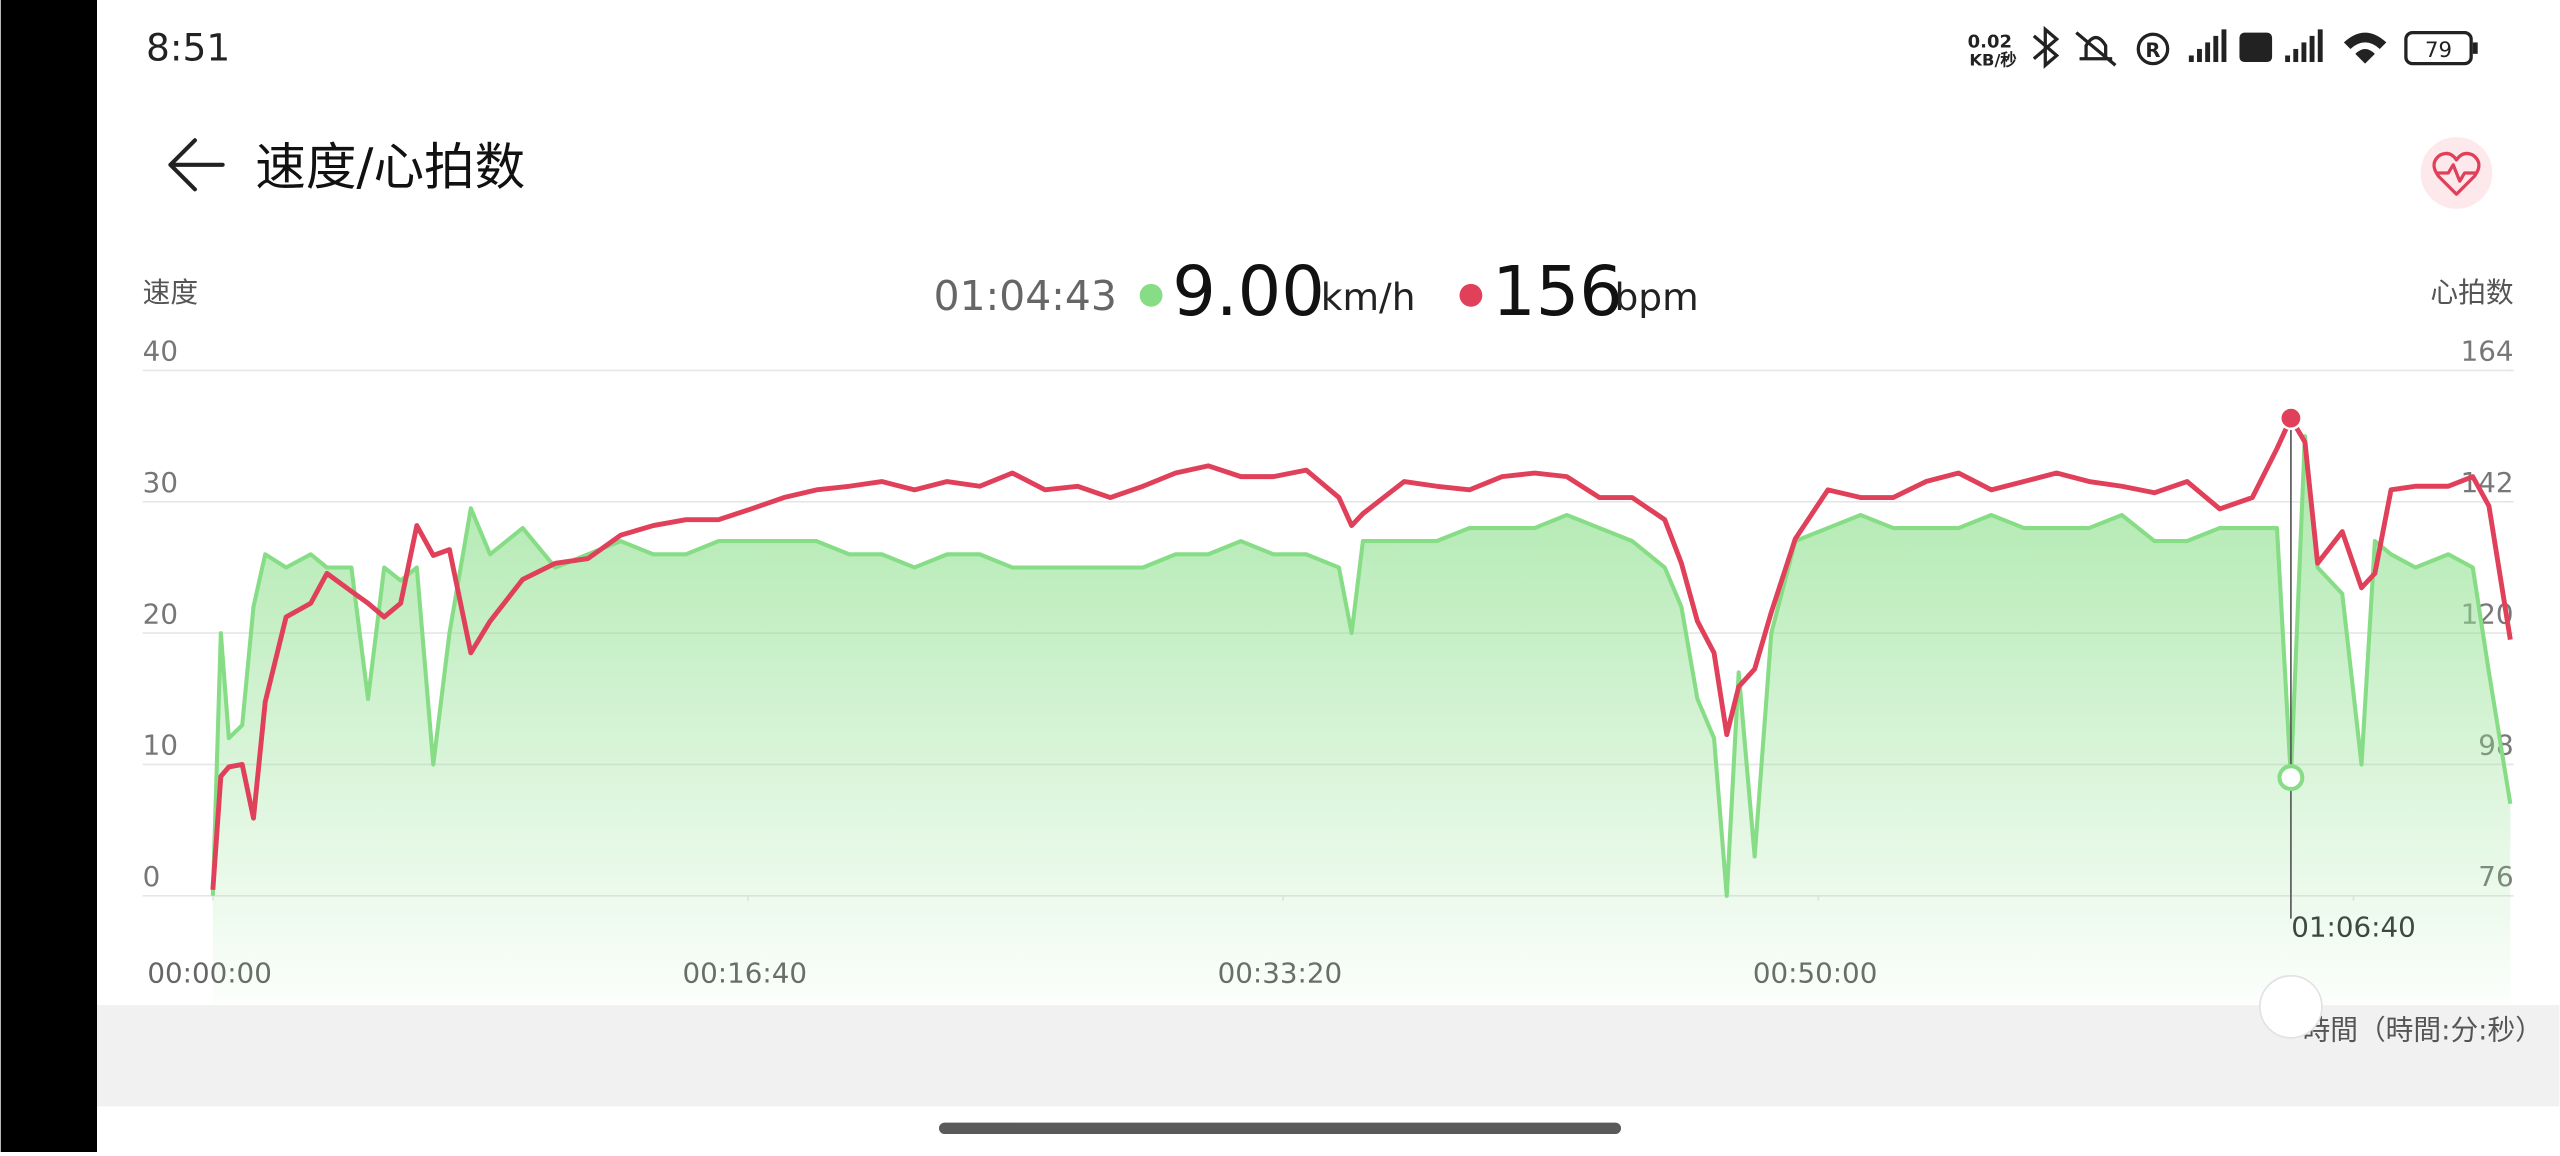 Image resolution: width=2560 pixels, height=1156 pixels. Describe the element at coordinates (2291, 778) in the screenshot. I see `cursor-speed-point` at that location.